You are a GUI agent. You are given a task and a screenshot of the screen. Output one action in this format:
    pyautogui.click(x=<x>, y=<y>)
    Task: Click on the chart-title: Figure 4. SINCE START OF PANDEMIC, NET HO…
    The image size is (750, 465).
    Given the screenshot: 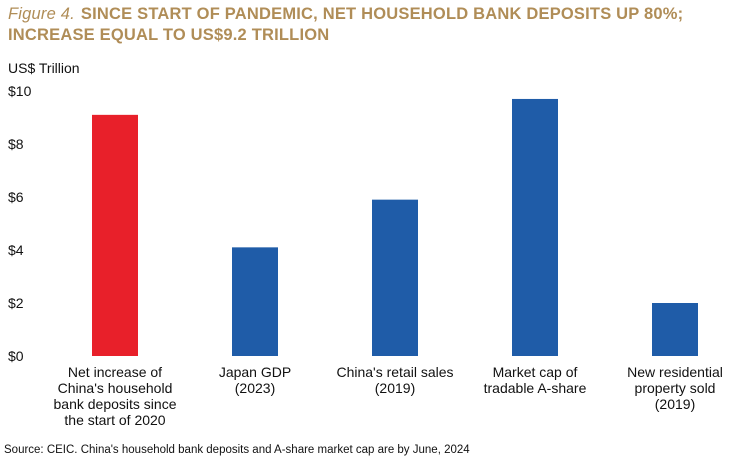 What is the action you would take?
    pyautogui.click(x=378, y=25)
    